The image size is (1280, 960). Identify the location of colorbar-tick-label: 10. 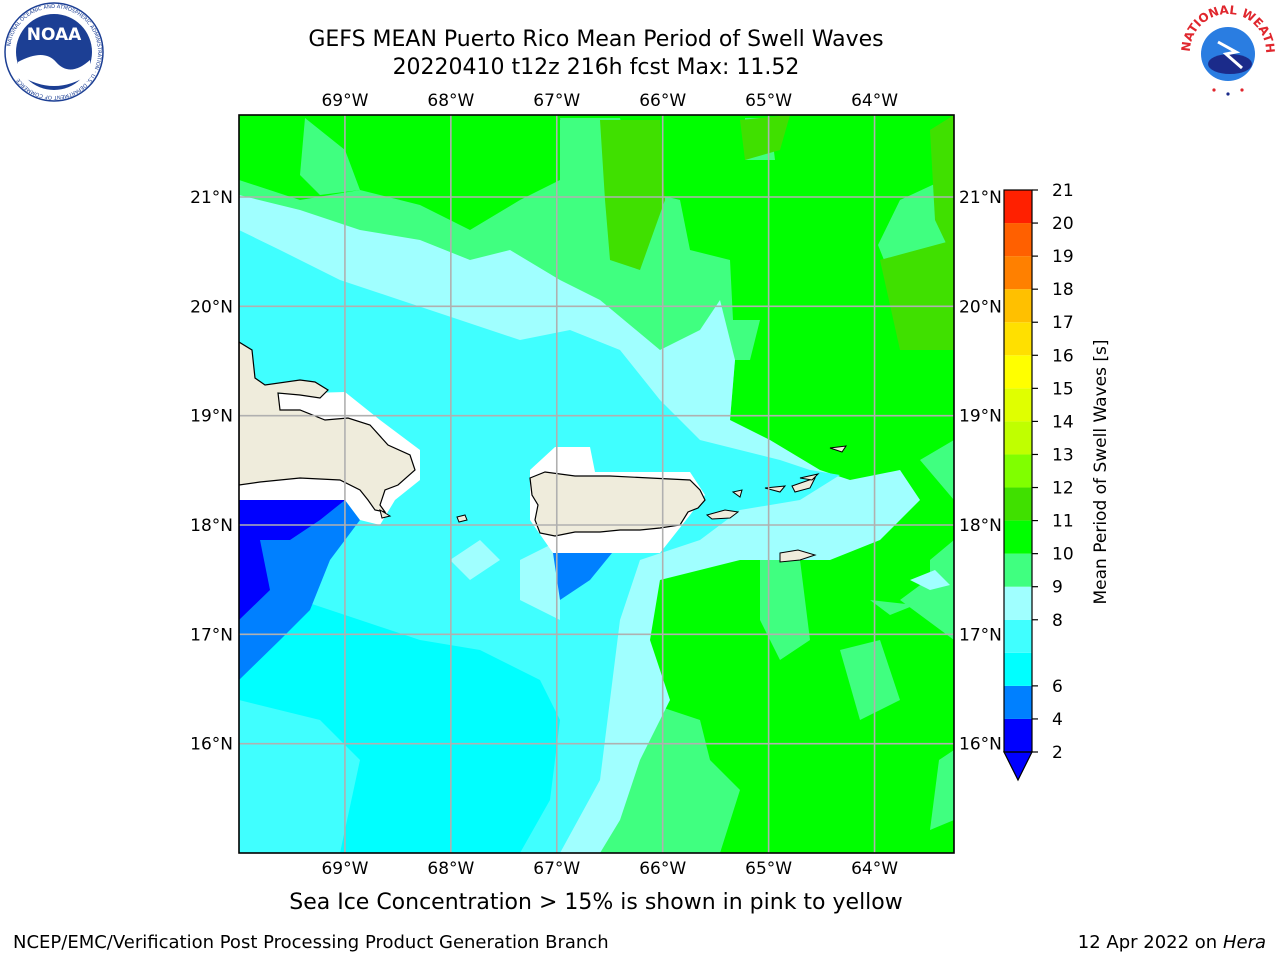
(1063, 555).